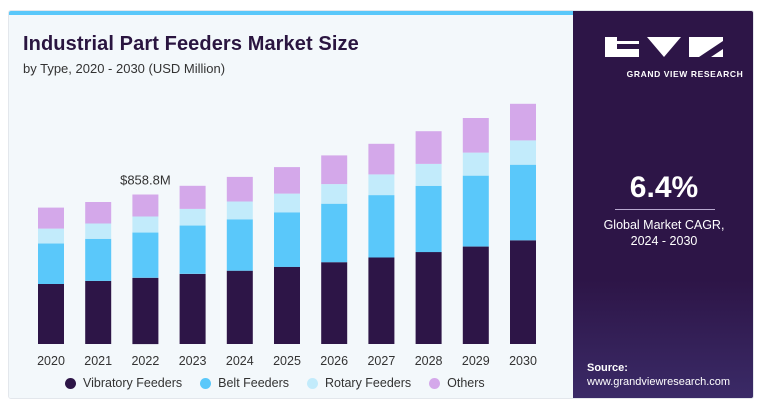 This screenshot has height=409, width=762. What do you see at coordinates (659, 382) in the screenshot?
I see `source-link: www.grandviewresearch.com` at bounding box center [659, 382].